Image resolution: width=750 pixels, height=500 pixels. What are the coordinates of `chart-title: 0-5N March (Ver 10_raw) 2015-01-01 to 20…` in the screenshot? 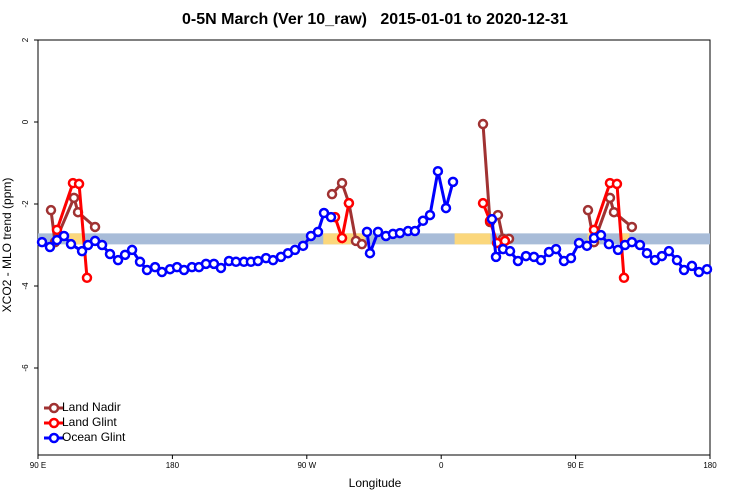 It's located at (375, 19).